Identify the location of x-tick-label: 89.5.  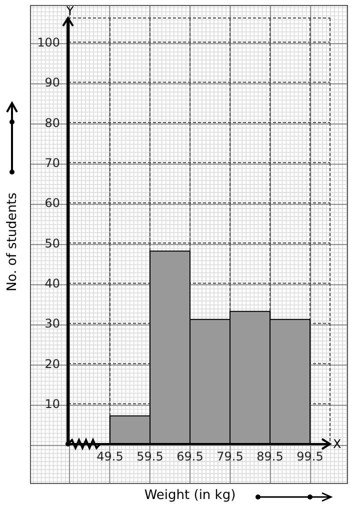
(270, 457).